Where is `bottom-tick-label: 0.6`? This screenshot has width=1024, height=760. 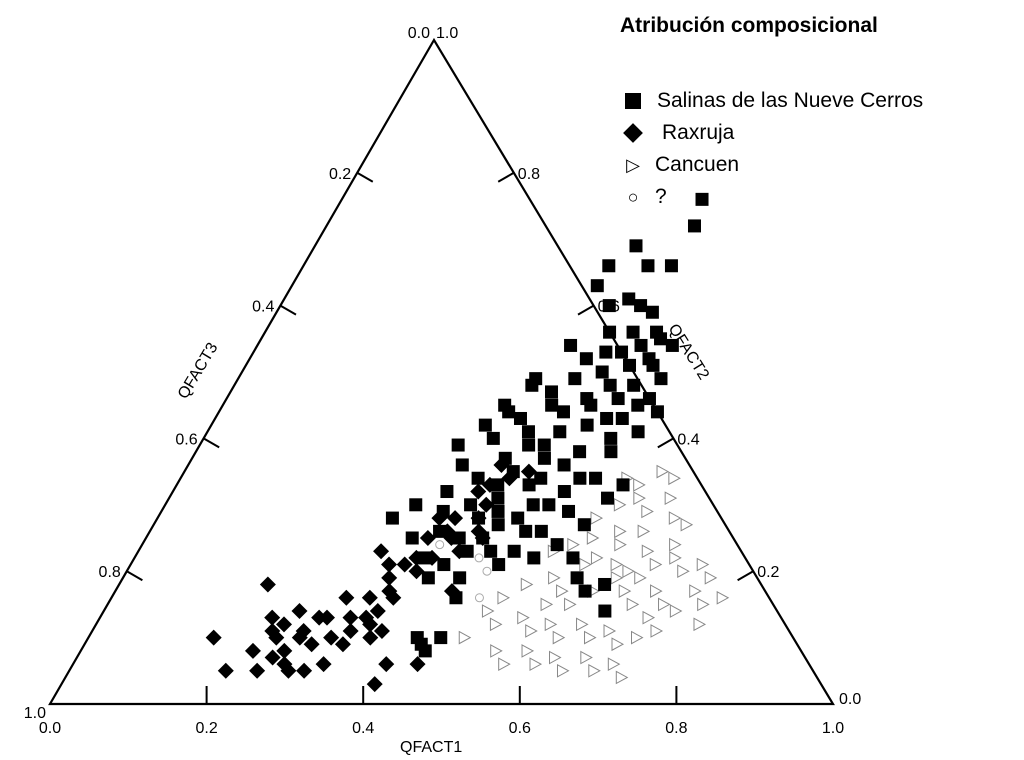 bottom-tick-label: 0.6 is located at coordinates (520, 728).